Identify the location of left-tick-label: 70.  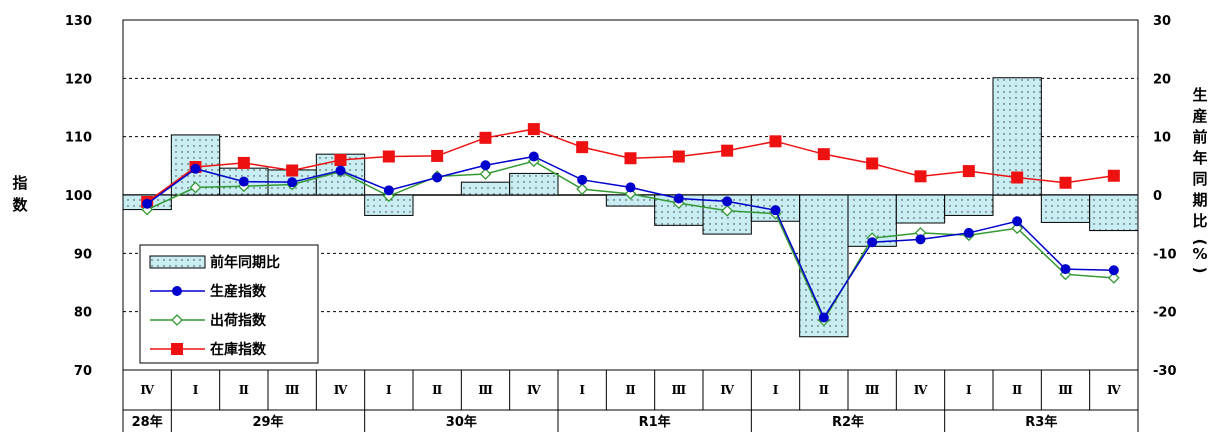
(83, 371).